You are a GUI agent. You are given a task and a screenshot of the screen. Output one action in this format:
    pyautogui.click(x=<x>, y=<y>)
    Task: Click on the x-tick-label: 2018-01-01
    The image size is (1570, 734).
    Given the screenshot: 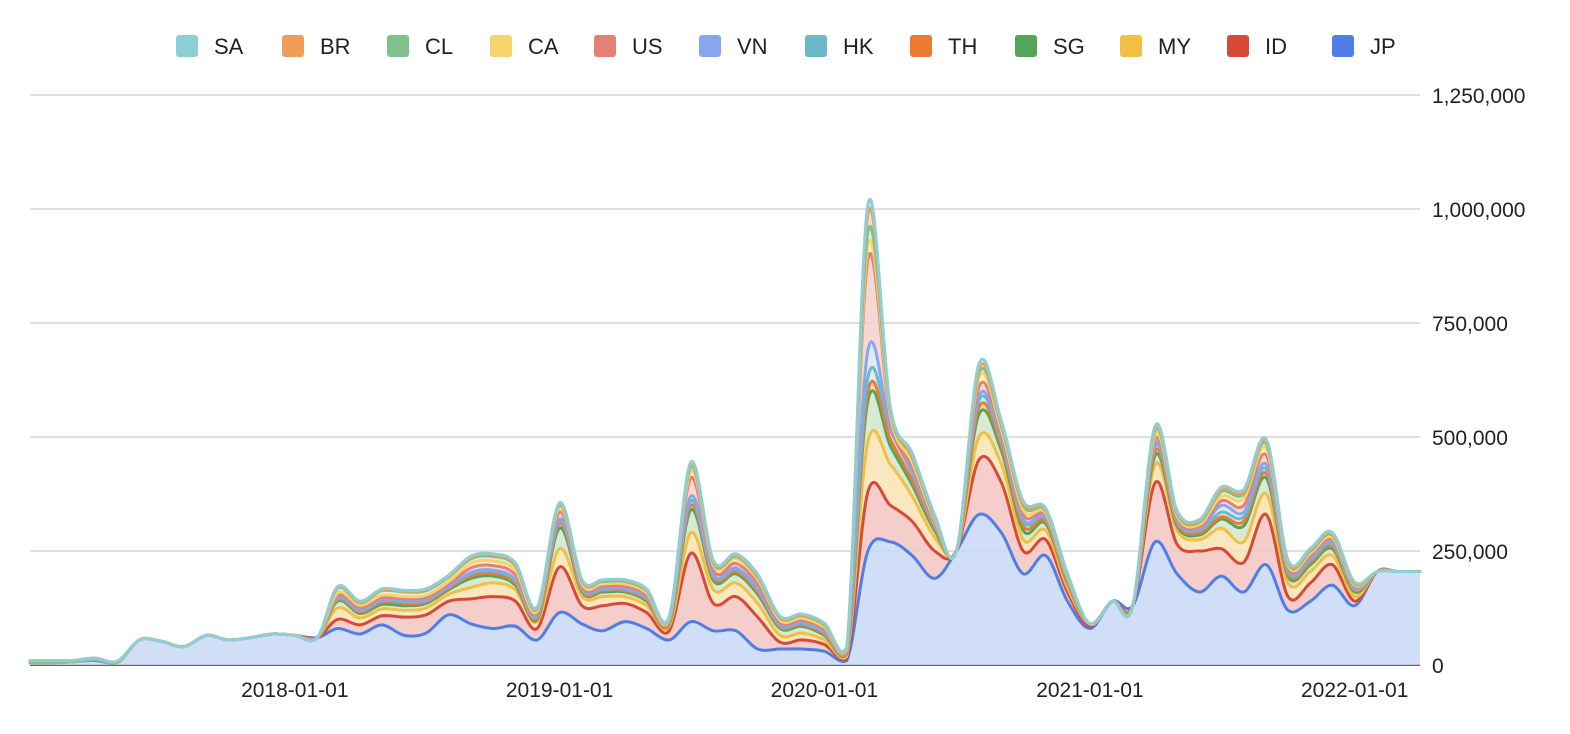 What is the action you would take?
    pyautogui.click(x=294, y=690)
    